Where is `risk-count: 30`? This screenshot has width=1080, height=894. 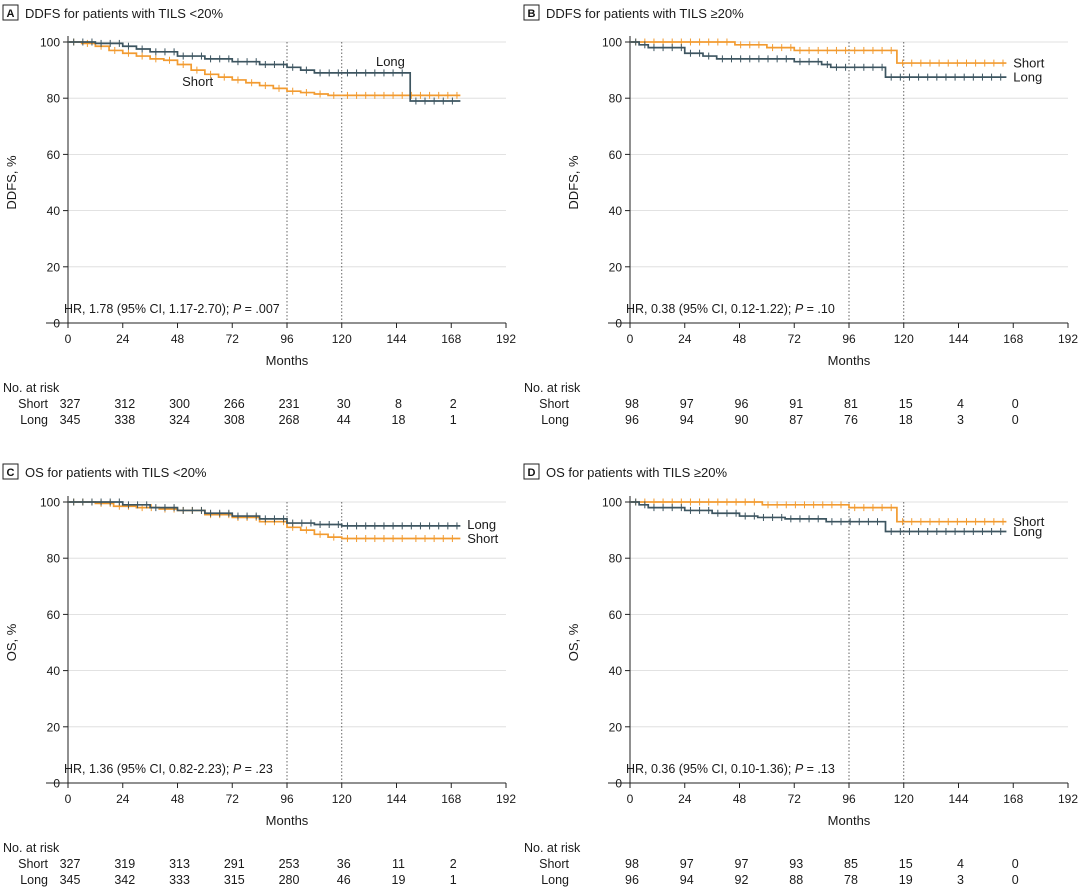 risk-count: 30 is located at coordinates (344, 404).